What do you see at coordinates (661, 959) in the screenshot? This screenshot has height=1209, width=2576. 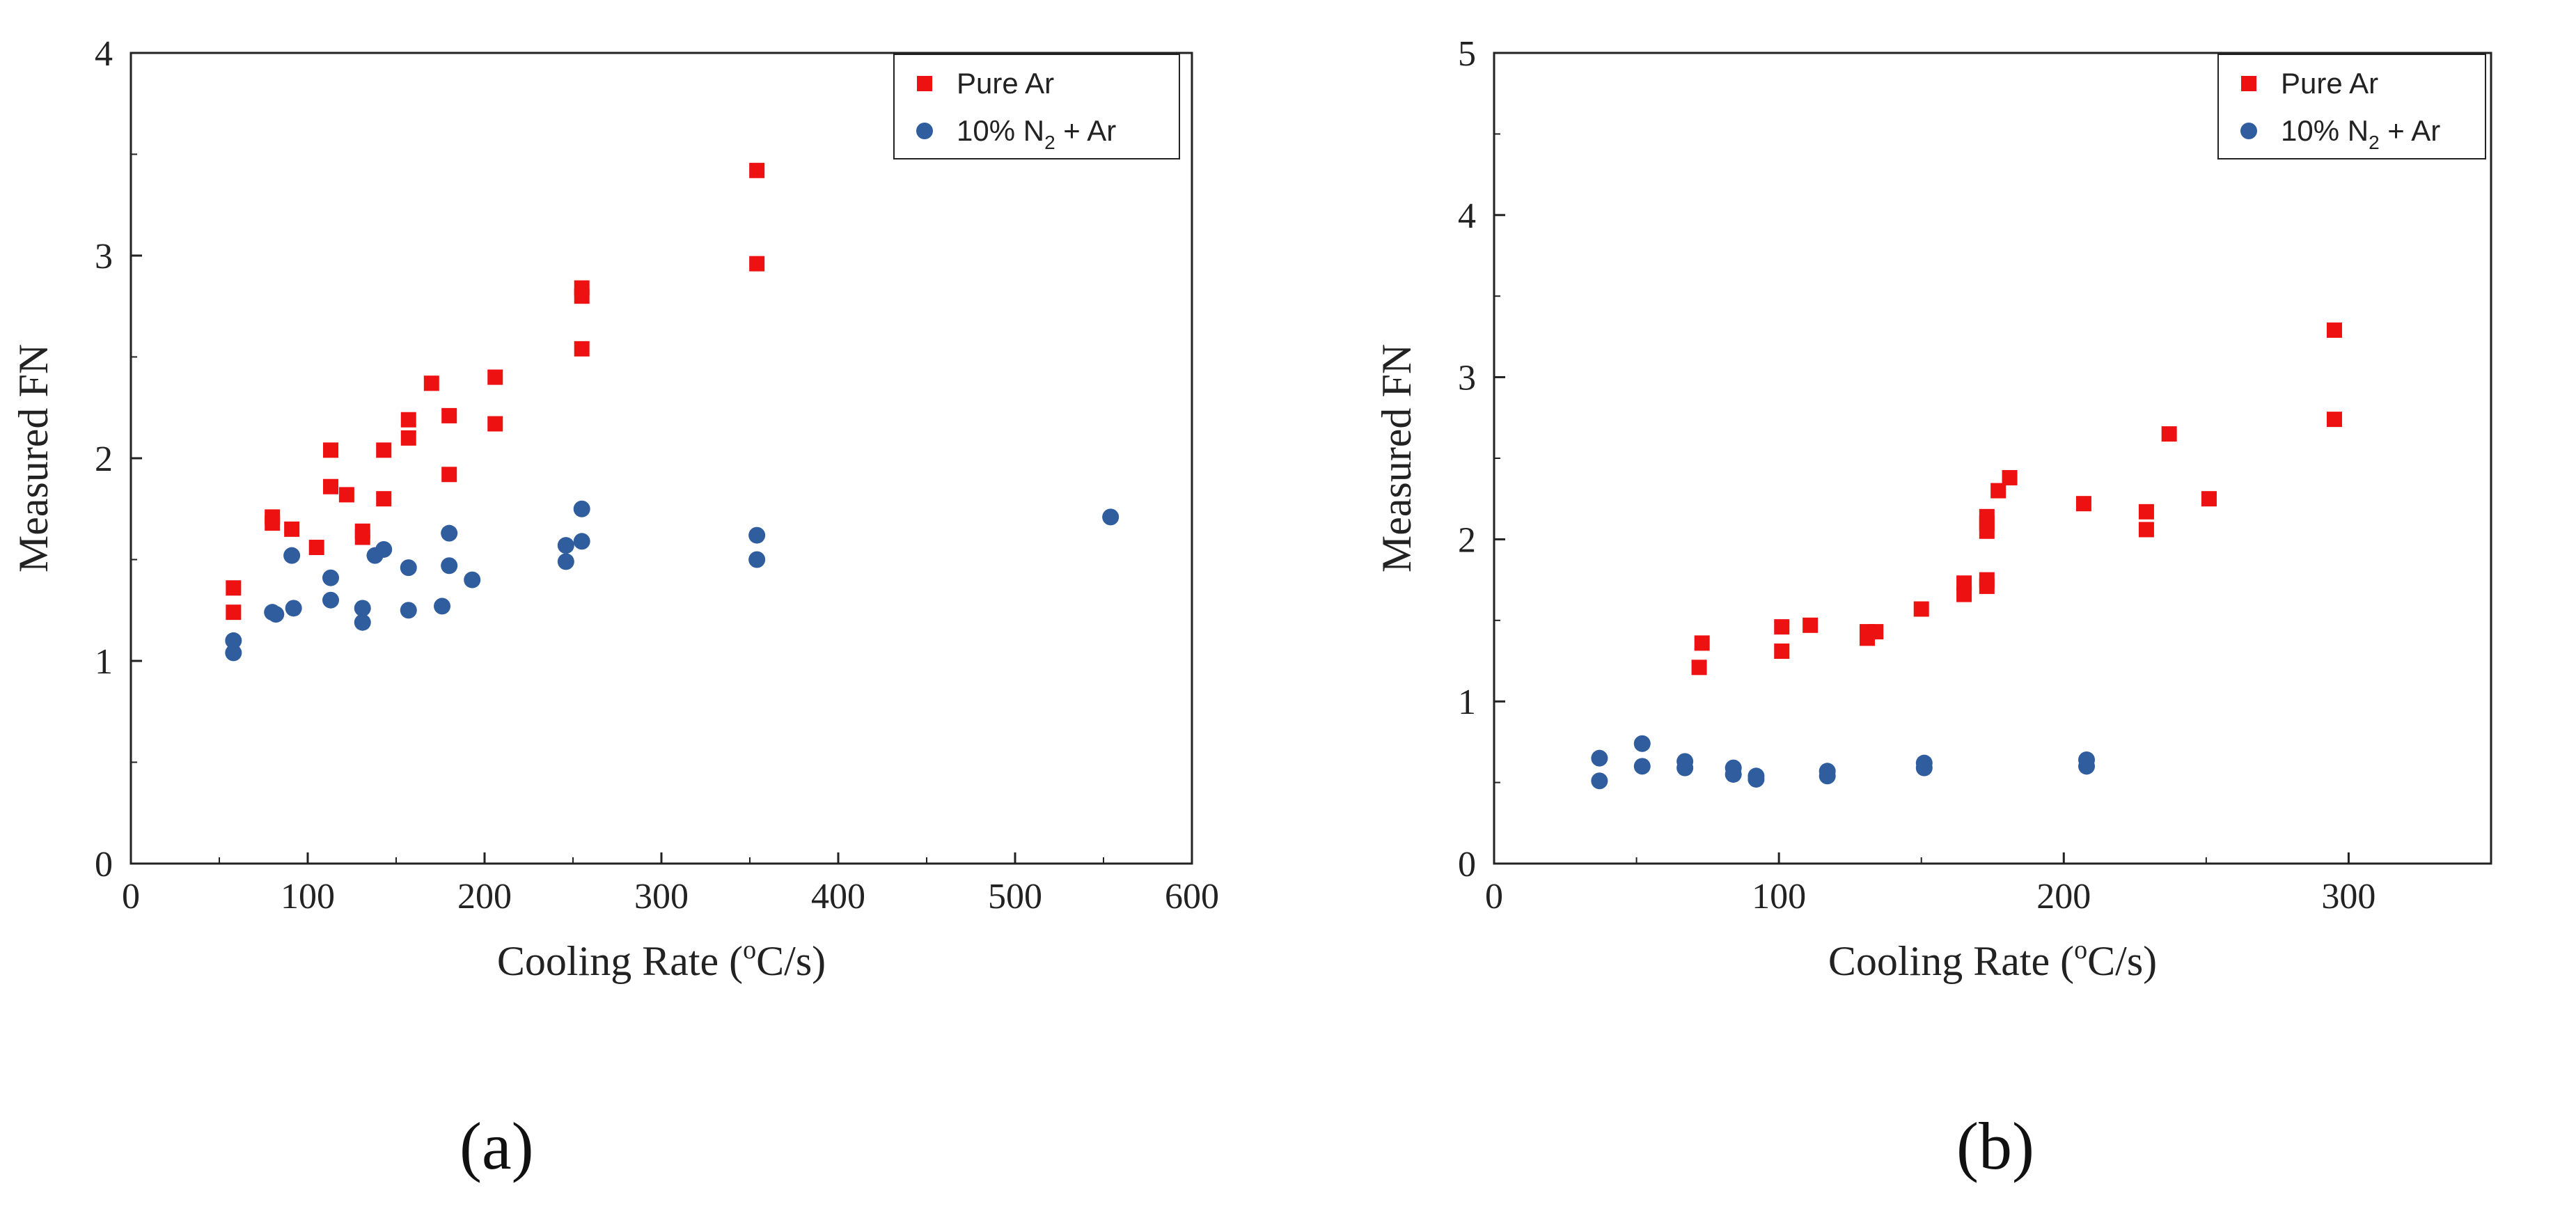 I see `x-axis-label: Cooling Rate (oC/s)` at bounding box center [661, 959].